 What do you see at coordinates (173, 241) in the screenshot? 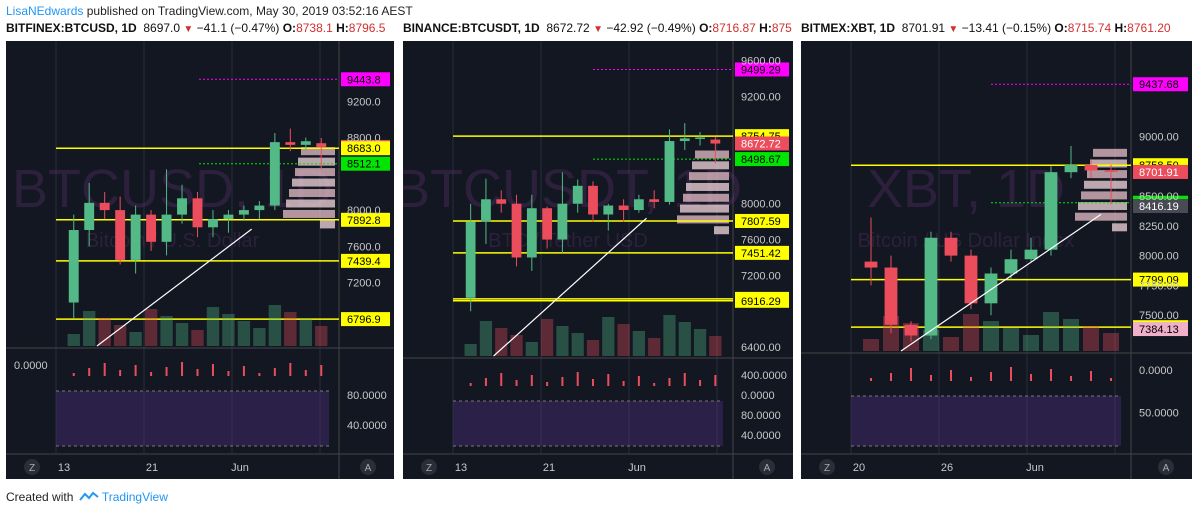
I see `watermark-subtitle: Bitcoin / U.S. Dollar` at bounding box center [173, 241].